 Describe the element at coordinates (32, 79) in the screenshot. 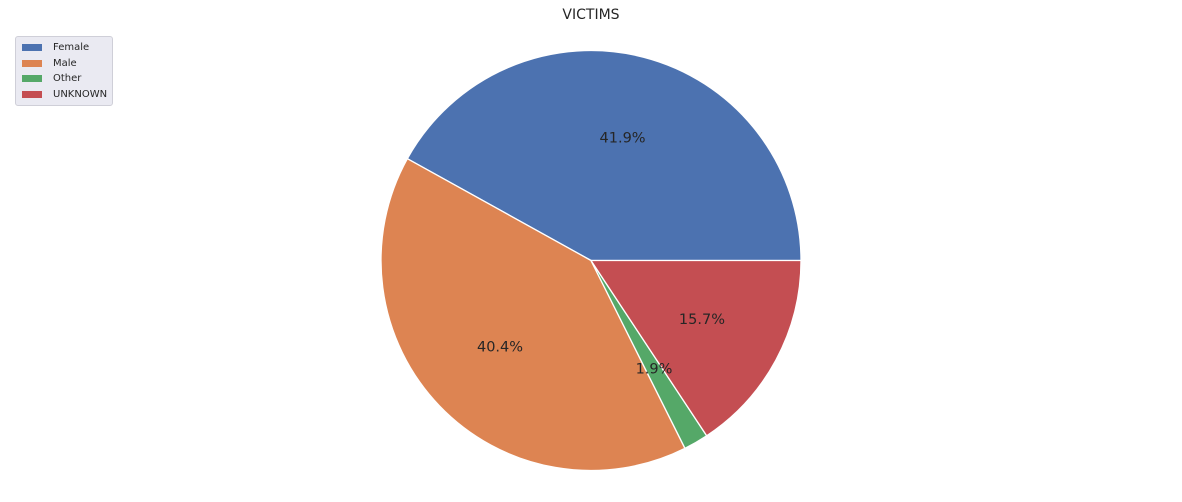

I see `legend-swatch-other` at that location.